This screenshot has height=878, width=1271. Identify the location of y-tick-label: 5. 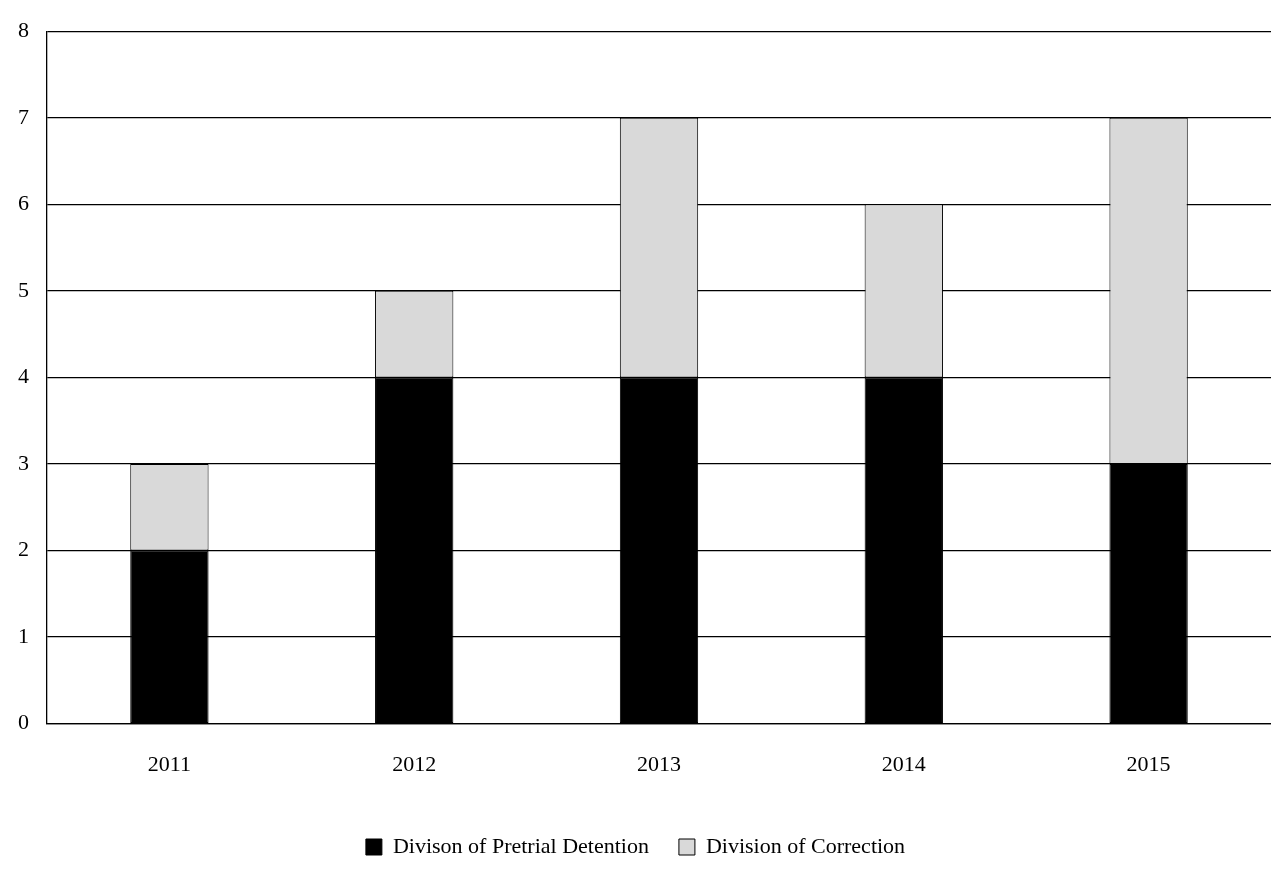
(23, 289).